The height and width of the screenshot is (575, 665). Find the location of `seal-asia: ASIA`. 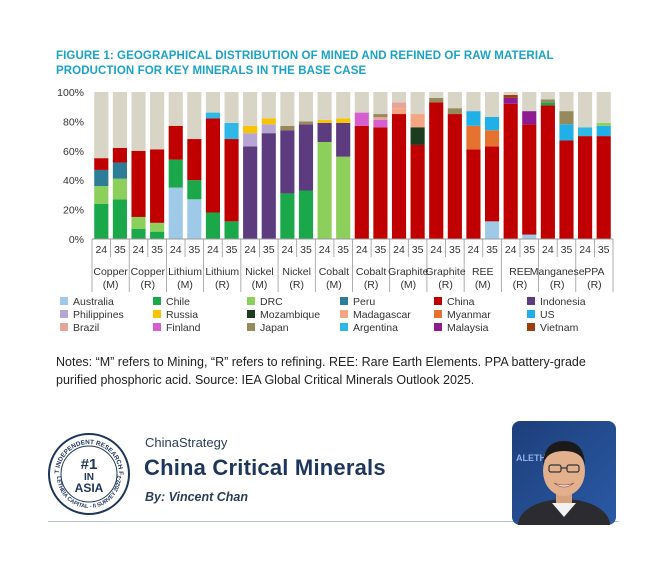

seal-asia: ASIA is located at coordinates (89, 488).